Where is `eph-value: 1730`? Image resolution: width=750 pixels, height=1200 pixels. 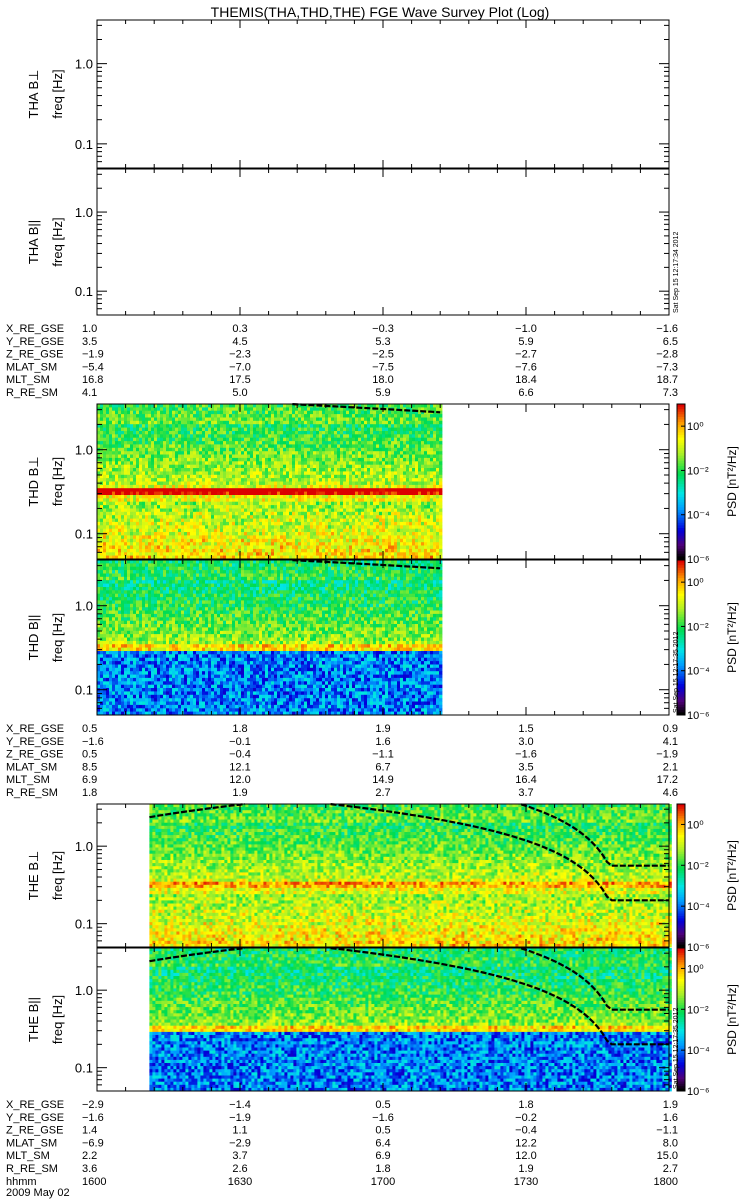 eph-value: 1730 is located at coordinates (526, 1182).